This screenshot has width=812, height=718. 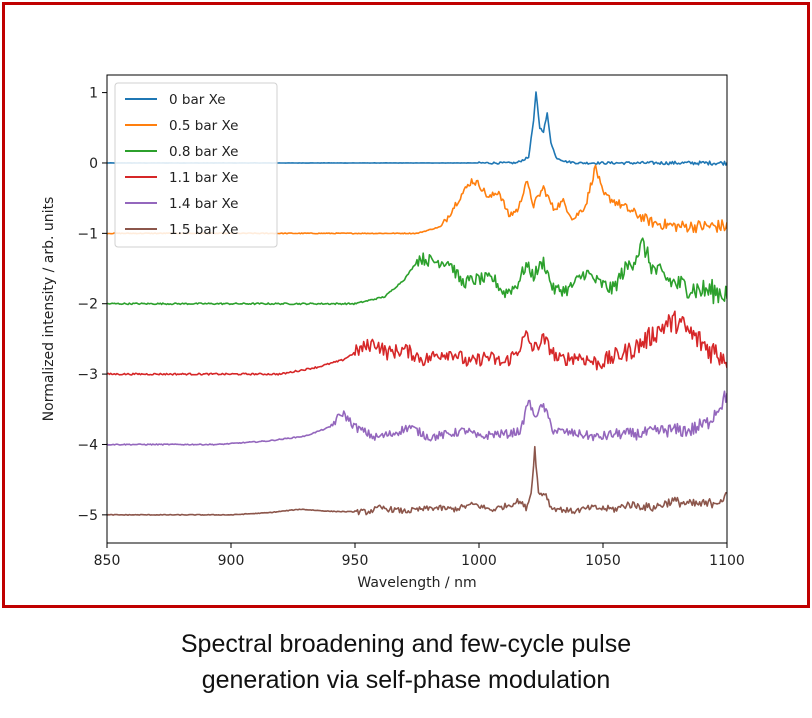 What do you see at coordinates (406, 644) in the screenshot?
I see `caption-line-1: Spectral broadening and few-cycle pulse` at bounding box center [406, 644].